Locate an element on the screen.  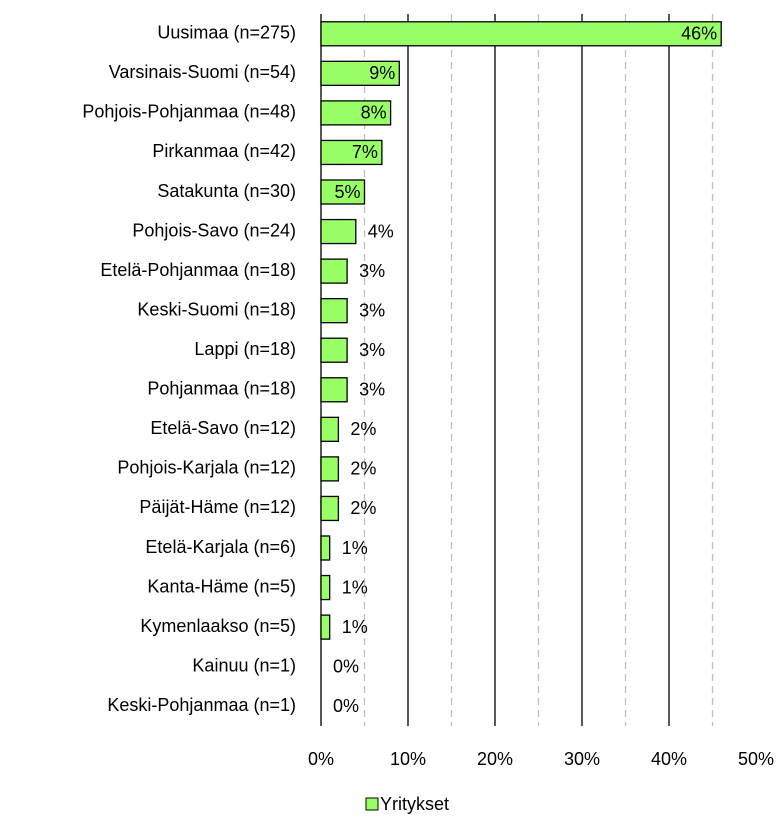
y-tick-label: Kymenlaakso (n=5) is located at coordinates (218, 626).